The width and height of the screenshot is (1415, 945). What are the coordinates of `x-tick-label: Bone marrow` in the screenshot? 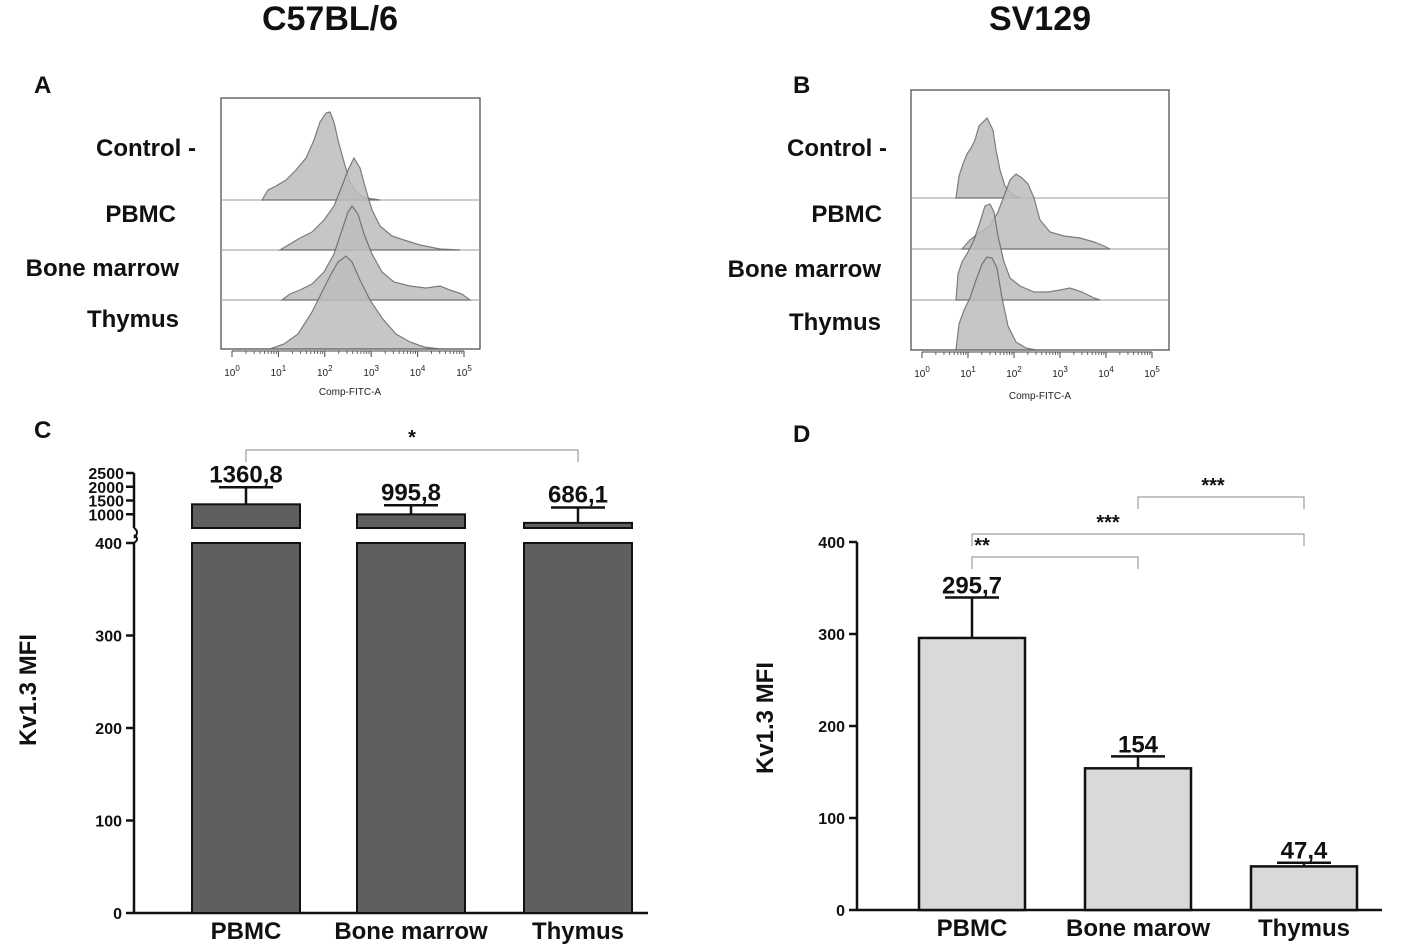 It's located at (411, 931).